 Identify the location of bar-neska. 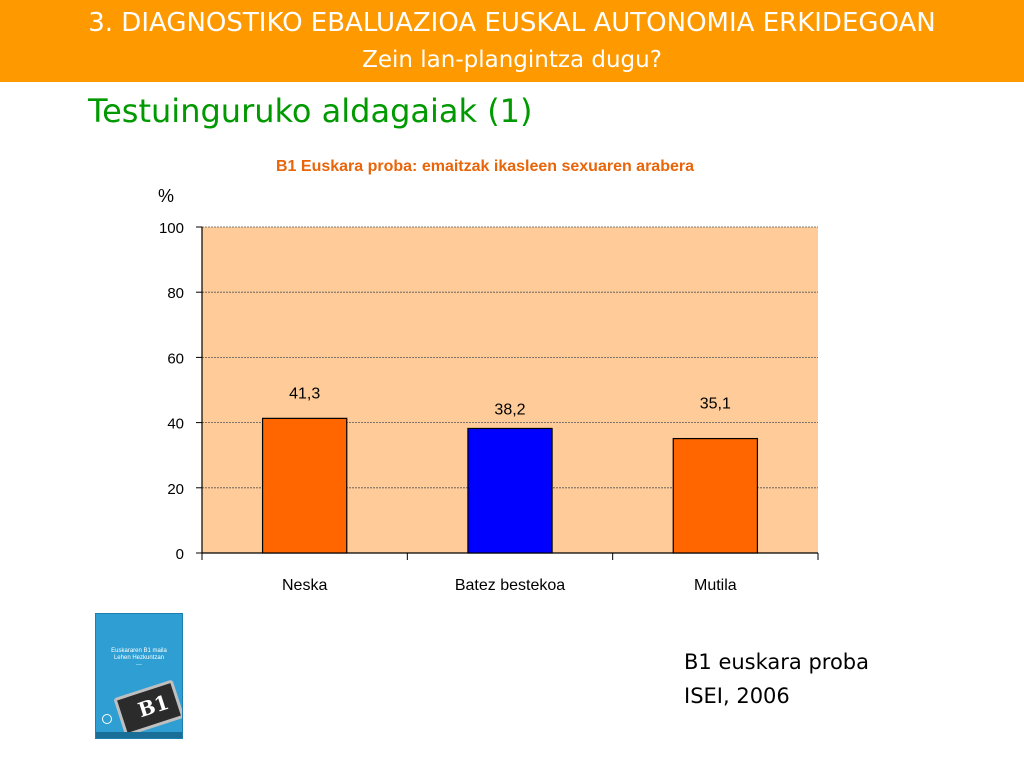
(304, 485).